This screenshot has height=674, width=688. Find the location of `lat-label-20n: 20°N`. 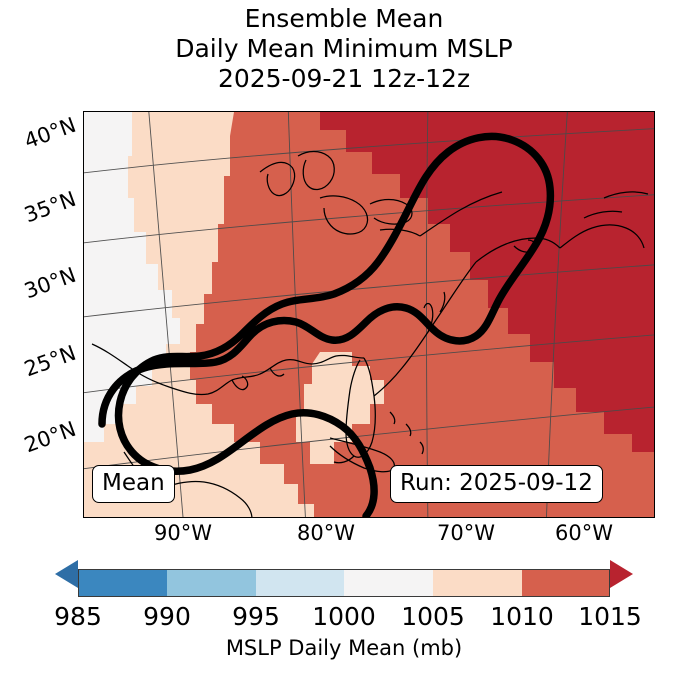

lat-label-20n: 20°N is located at coordinates (50, 437).